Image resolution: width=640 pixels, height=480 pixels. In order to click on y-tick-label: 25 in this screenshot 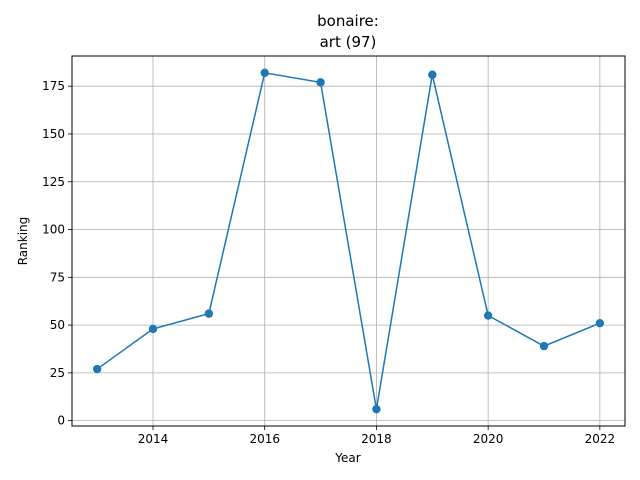, I will do `click(57, 373)`.